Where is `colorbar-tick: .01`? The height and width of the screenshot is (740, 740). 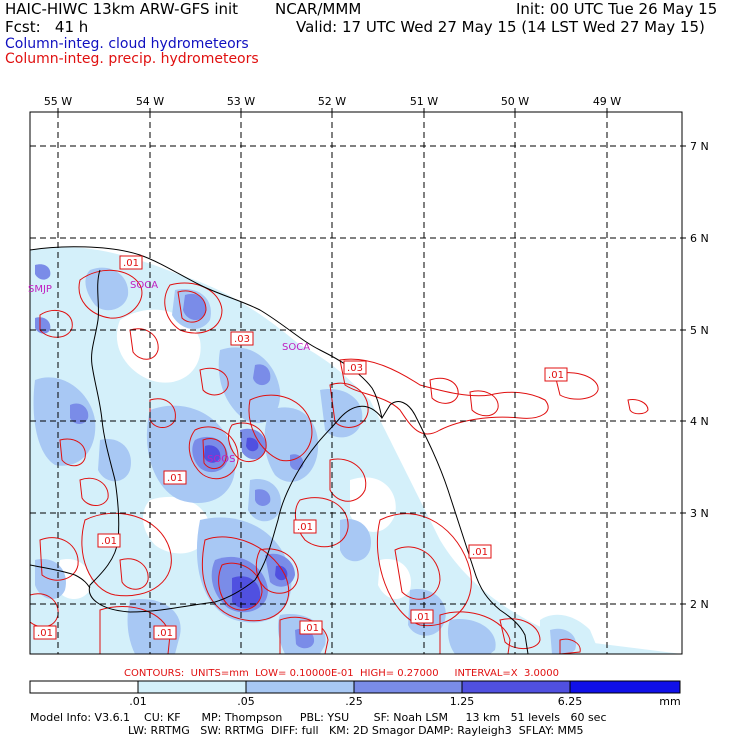
colorbar-tick: .01 is located at coordinates (138, 701).